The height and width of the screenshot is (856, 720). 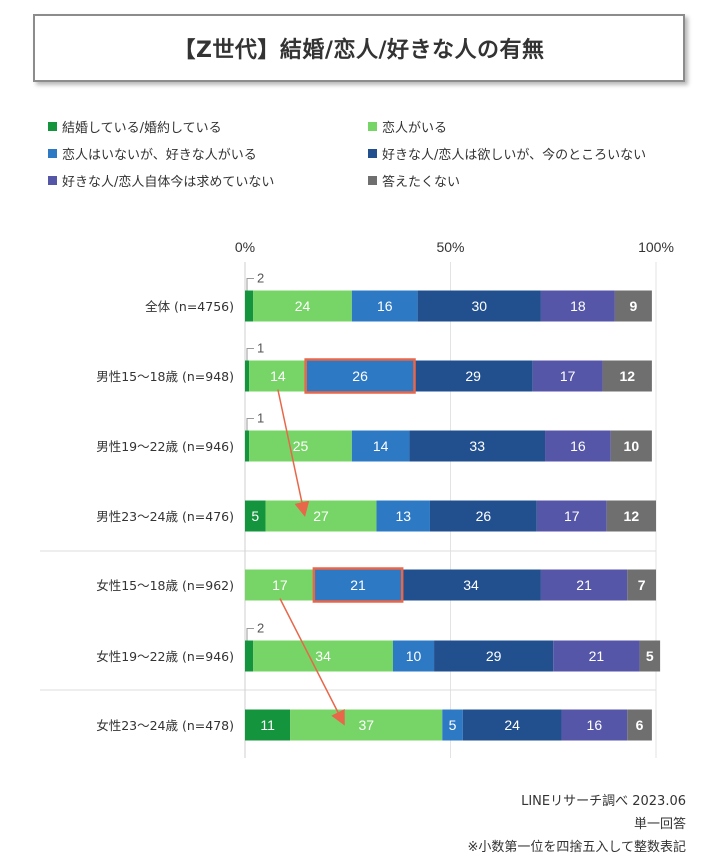 I want to click on data-label: 14, so click(x=278, y=376).